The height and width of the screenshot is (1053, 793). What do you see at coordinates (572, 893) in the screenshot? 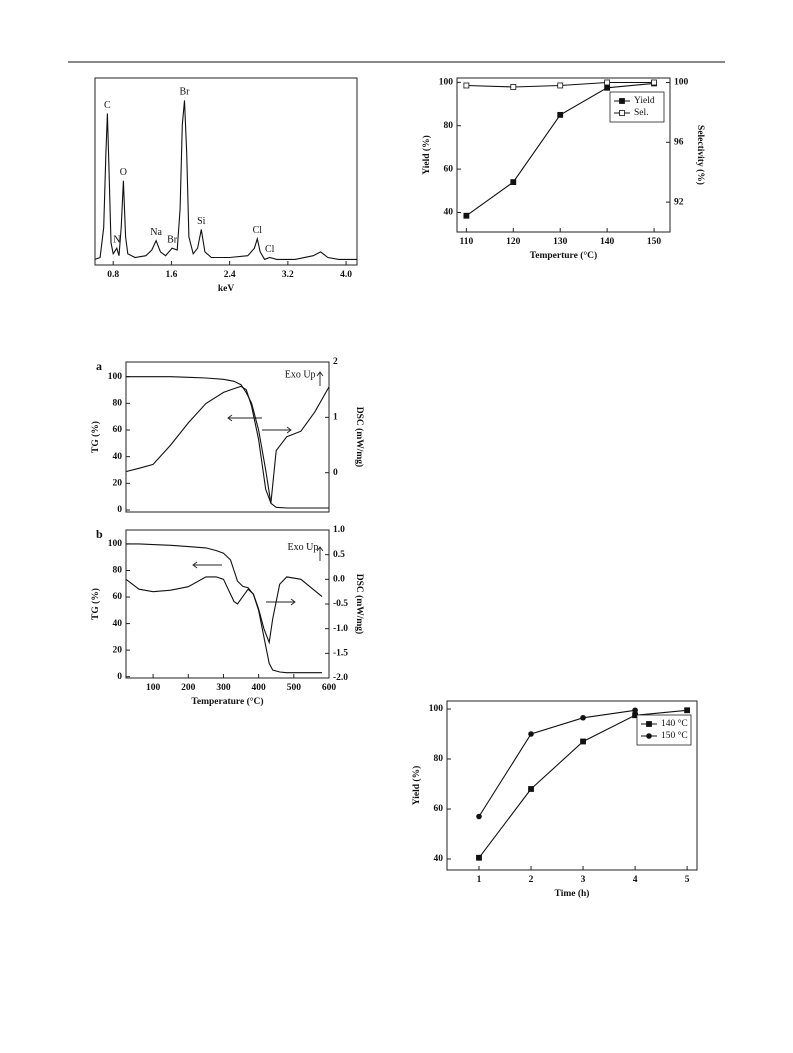
I see `x-axis-label: Time (h)` at bounding box center [572, 893].